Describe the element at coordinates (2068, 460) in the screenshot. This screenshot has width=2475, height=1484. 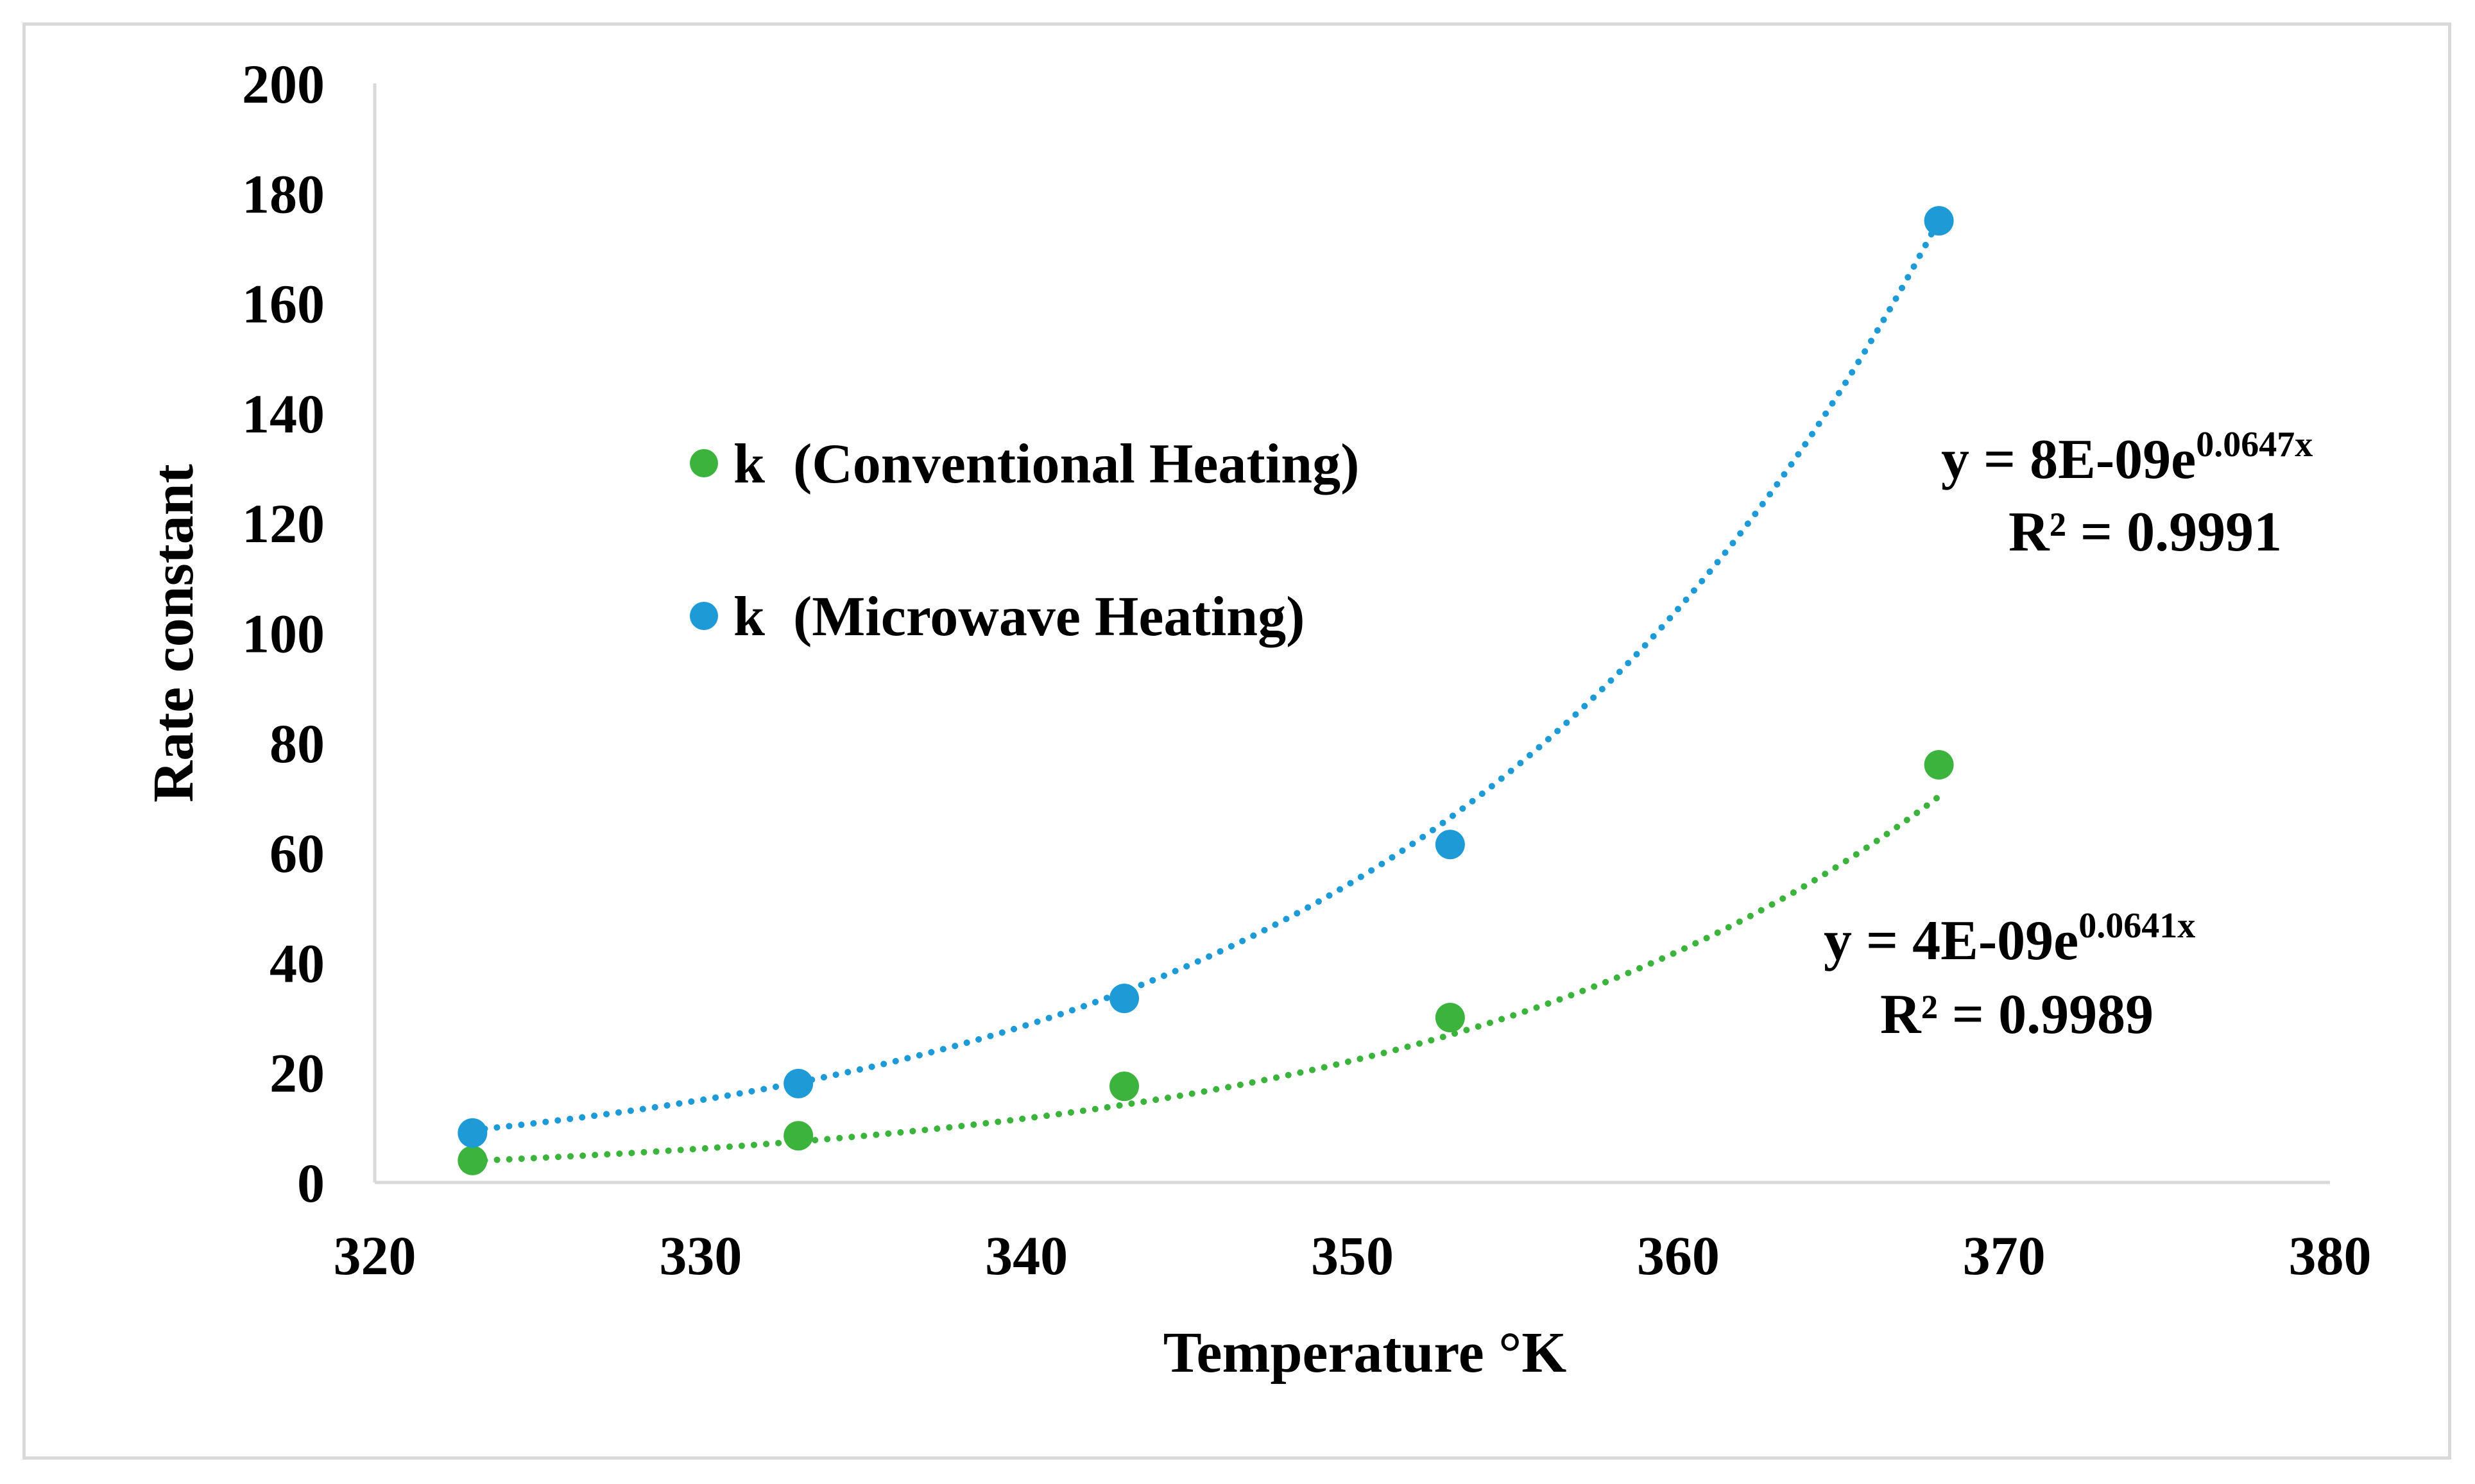
I see `equation-microwave-prefix: y = 8E-09e` at that location.